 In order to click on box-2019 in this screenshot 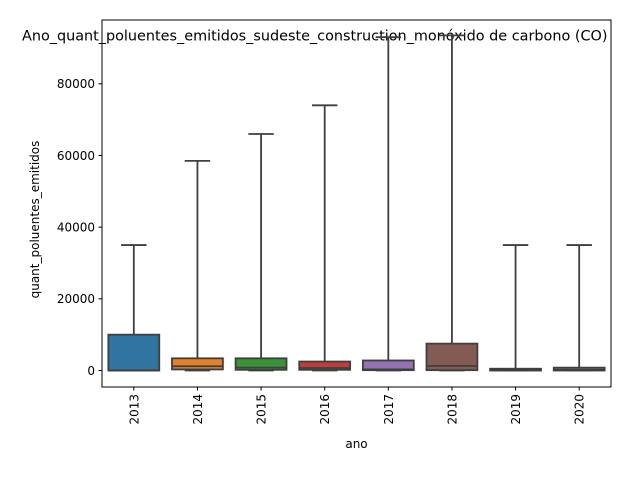, I will do `click(515, 308)`.